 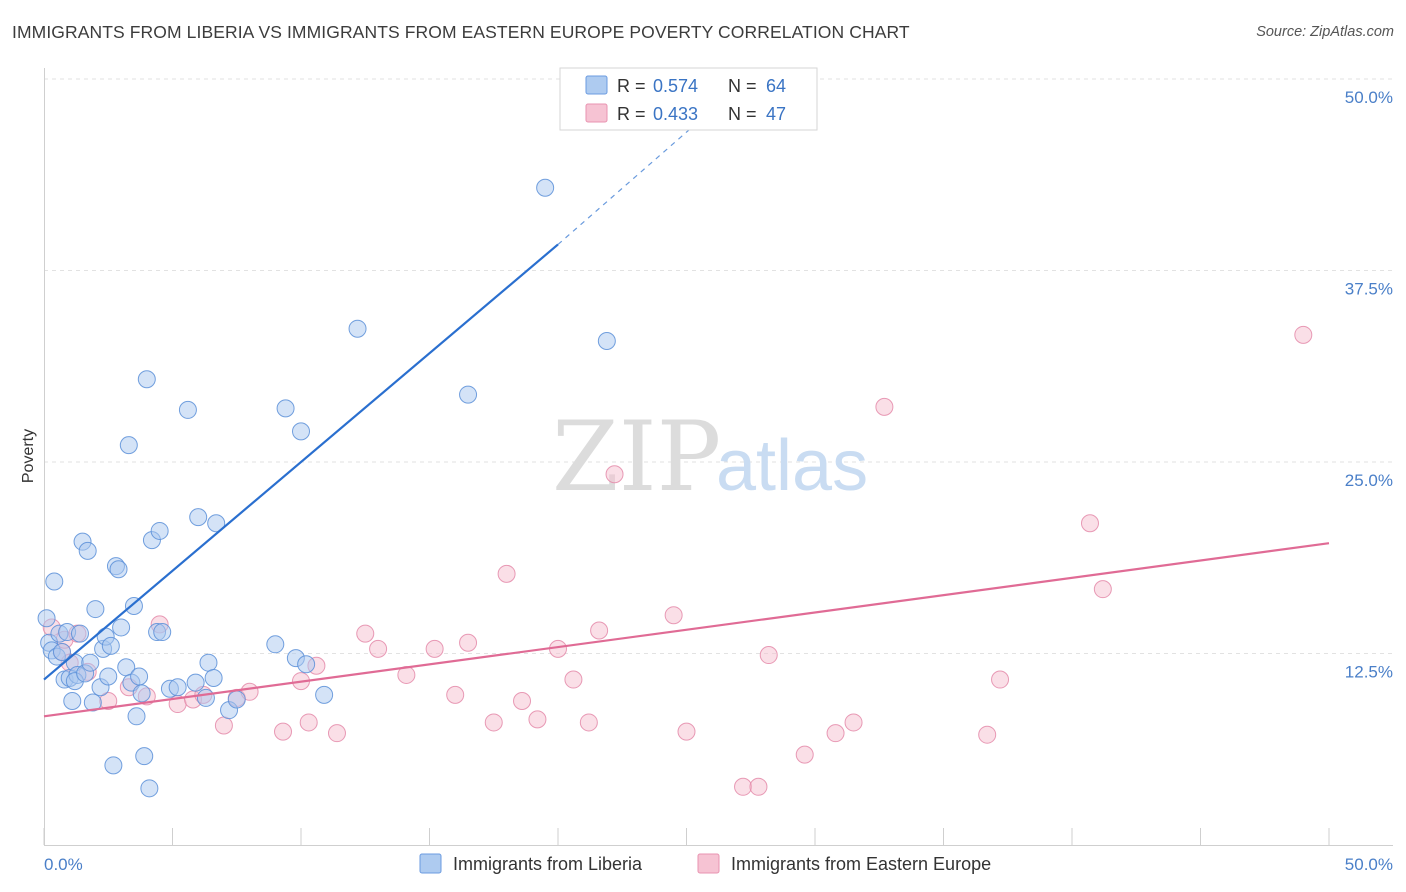 I want to click on x-tick-label-1: 50.0%, so click(x=1369, y=864).